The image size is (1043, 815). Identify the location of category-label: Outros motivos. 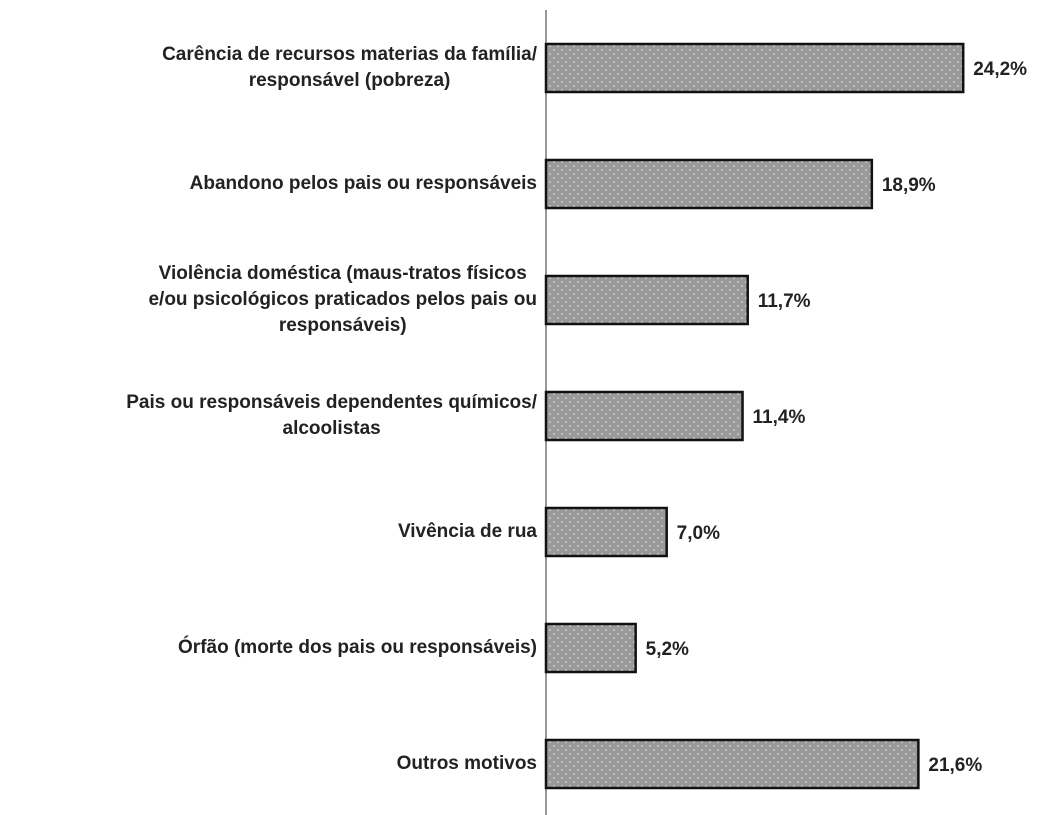
(466, 763).